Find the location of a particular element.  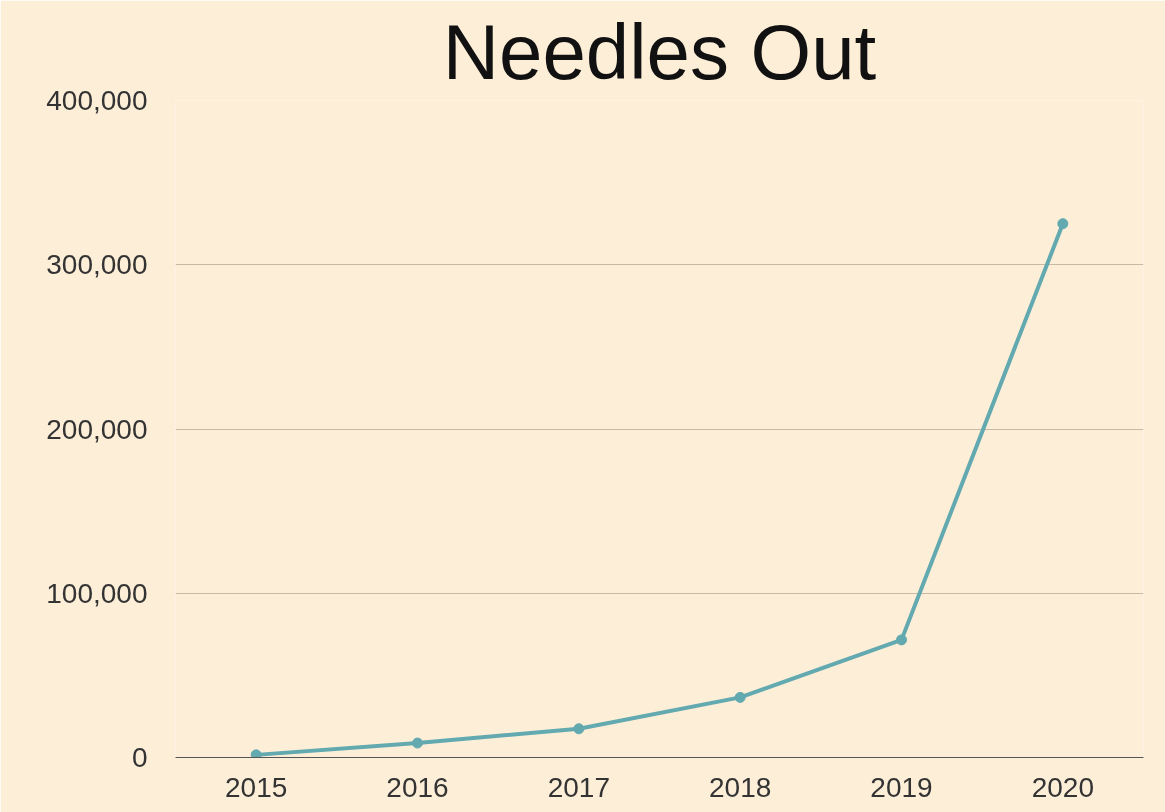

x-tick-label: 2018 is located at coordinates (740, 787).